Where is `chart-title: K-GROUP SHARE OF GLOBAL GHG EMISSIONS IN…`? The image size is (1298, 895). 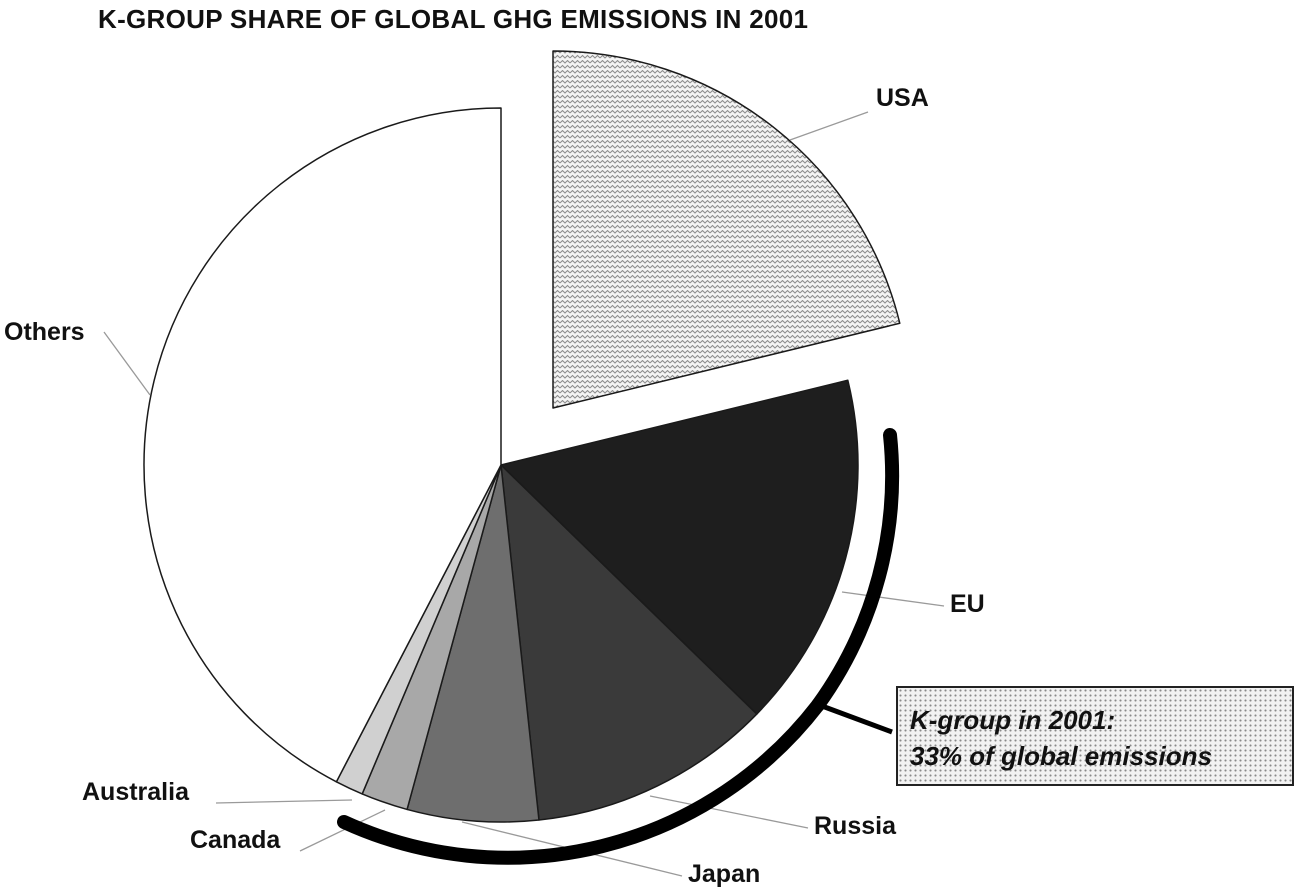 chart-title: K-GROUP SHARE OF GLOBAL GHG EMISSIONS IN… is located at coordinates (453, 19).